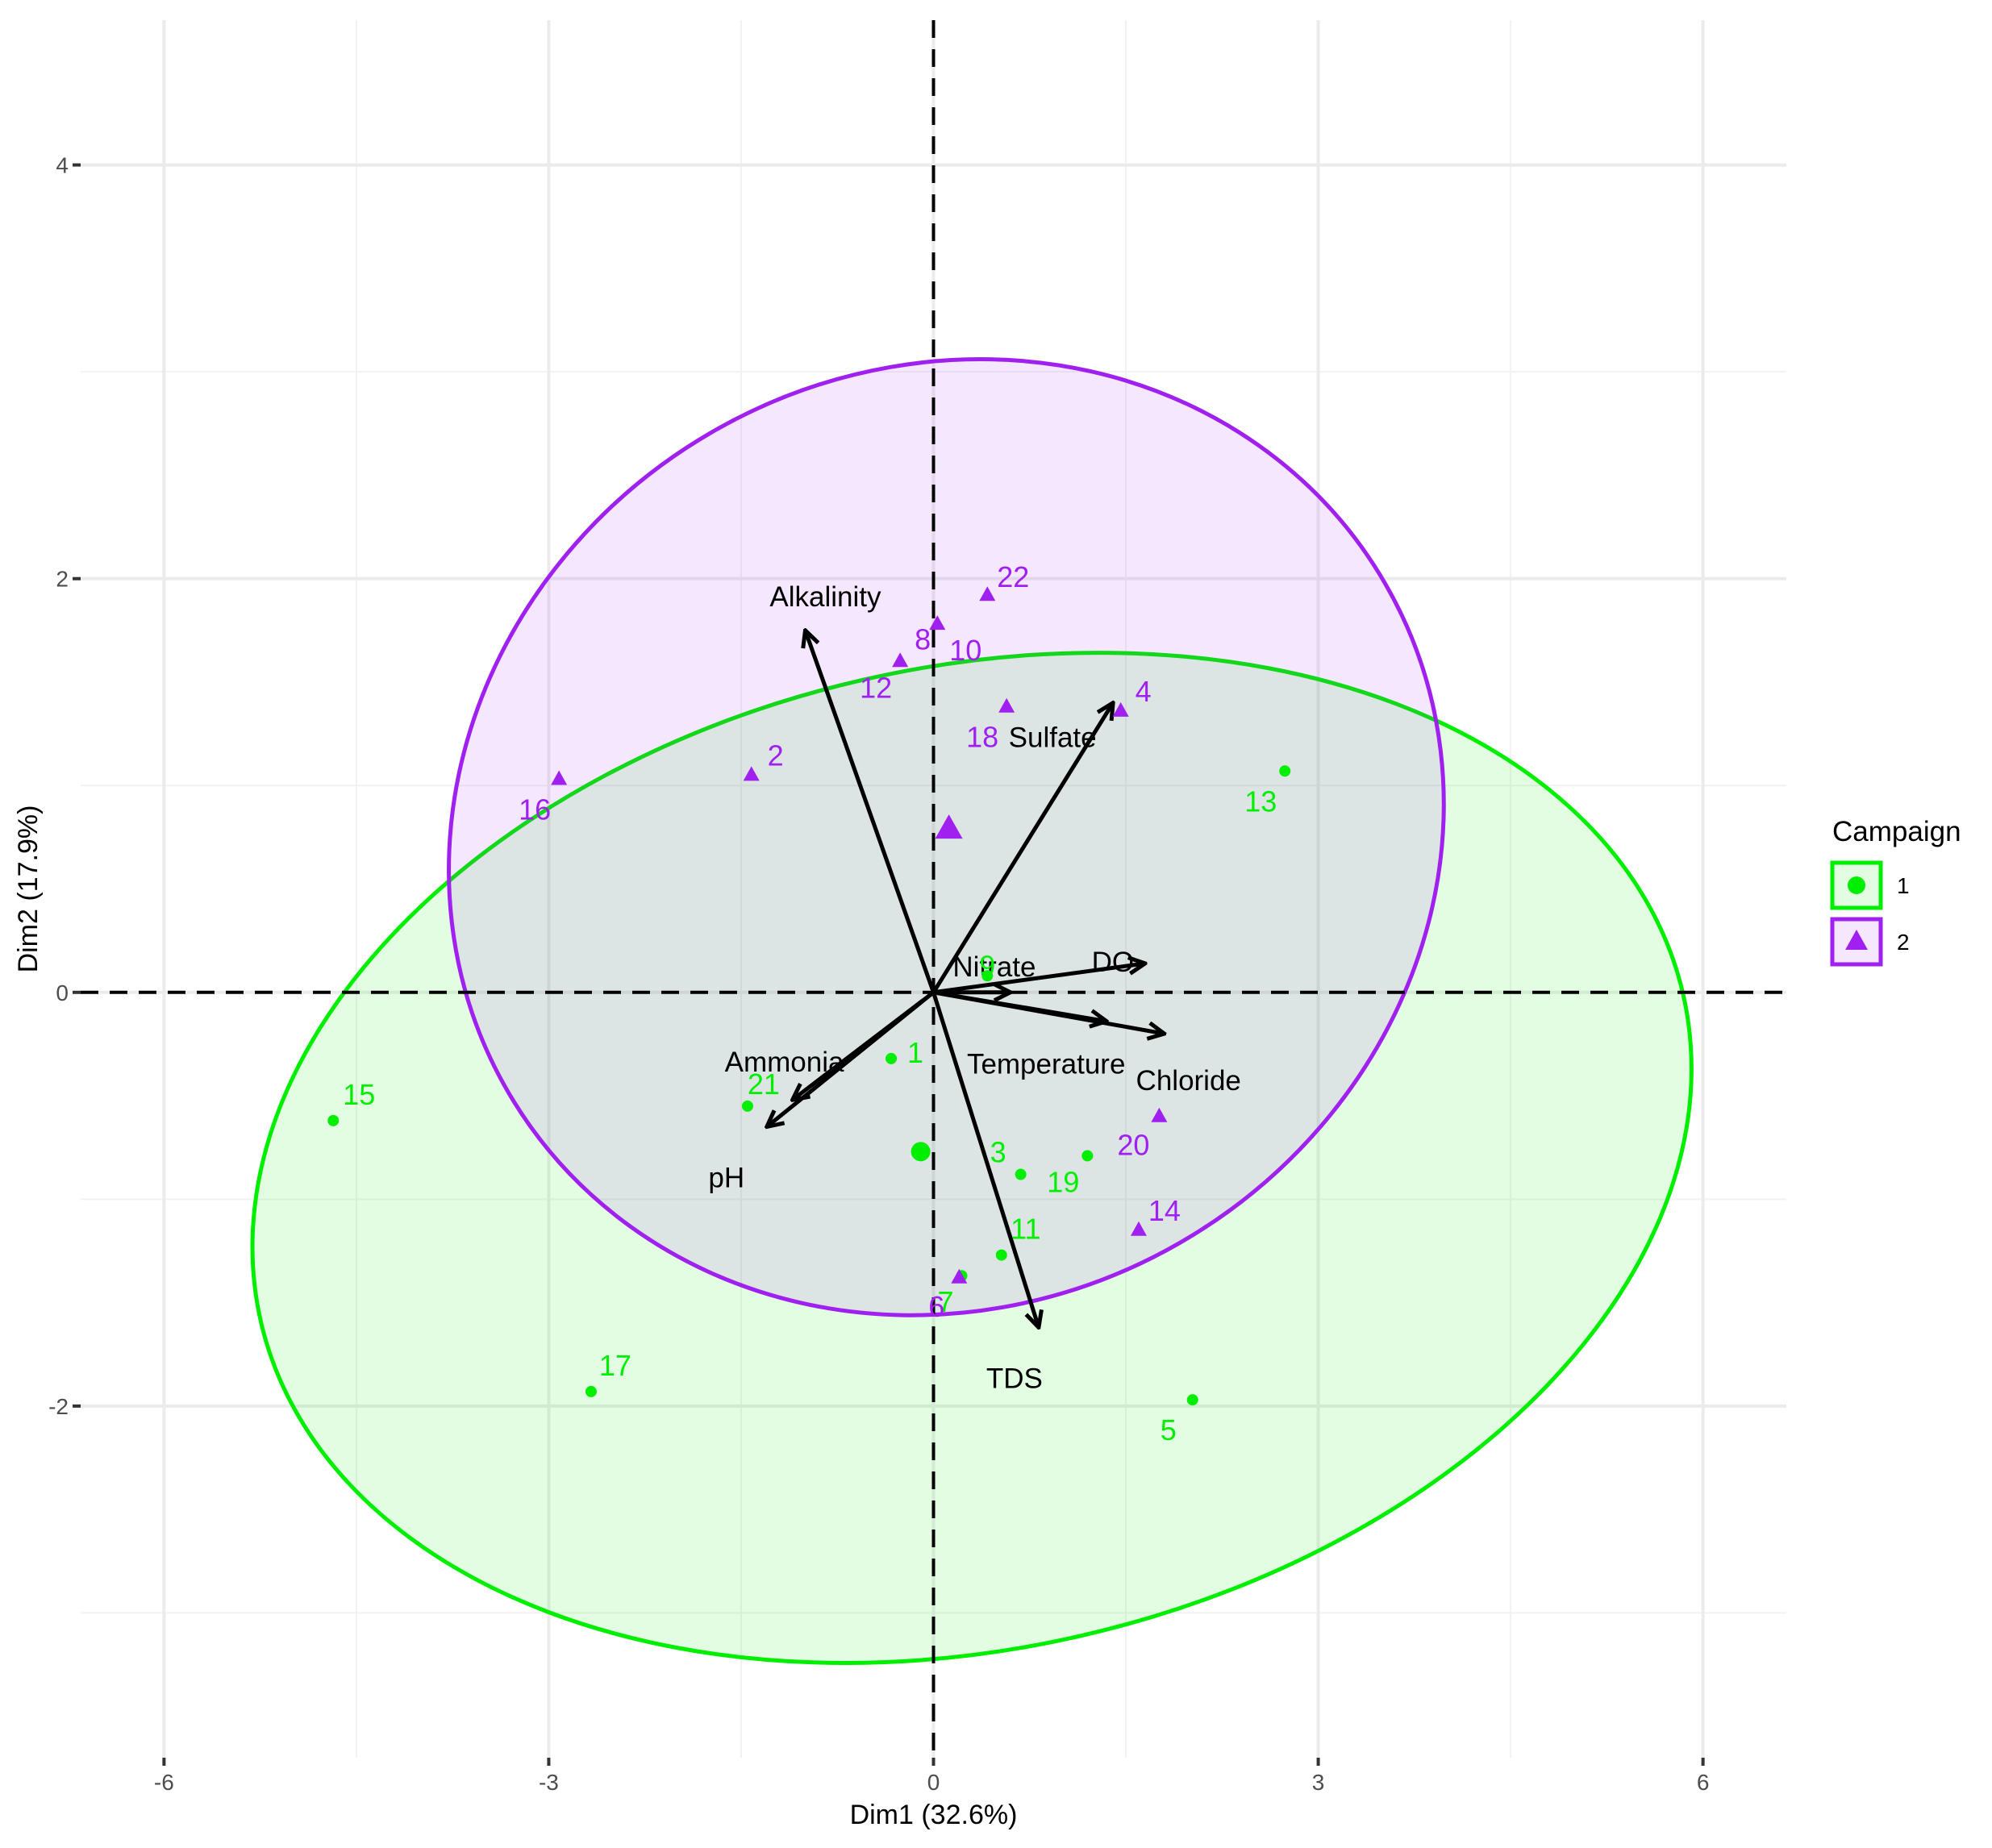 Image resolution: width=1992 pixels, height=1848 pixels. I want to click on y-tick-label: 2, so click(63, 579).